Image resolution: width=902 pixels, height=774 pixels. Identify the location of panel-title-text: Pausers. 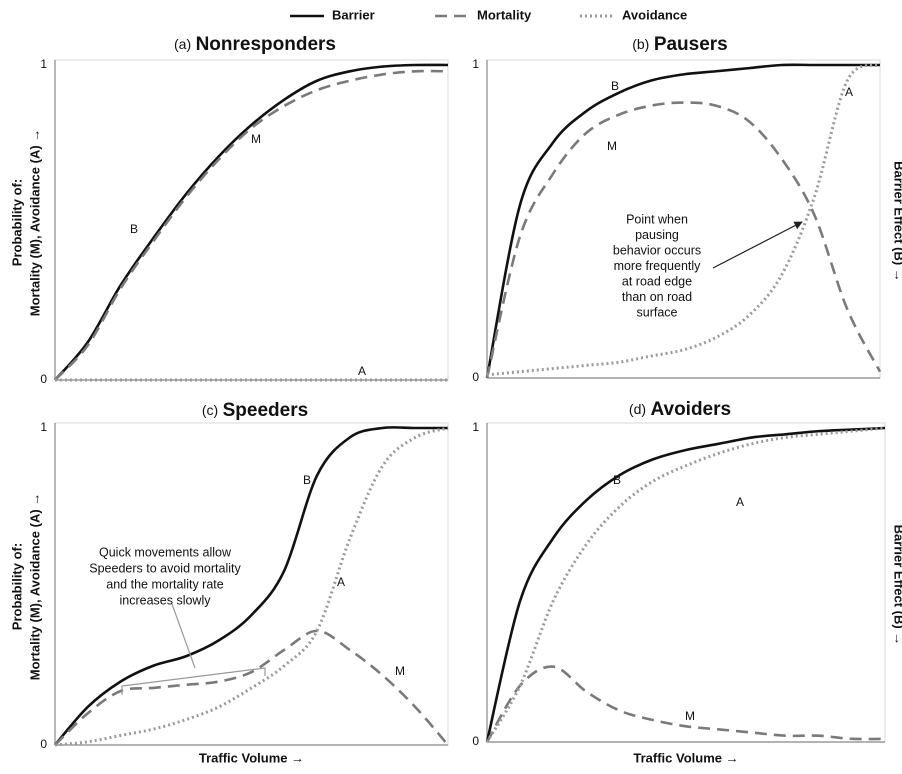
(691, 44).